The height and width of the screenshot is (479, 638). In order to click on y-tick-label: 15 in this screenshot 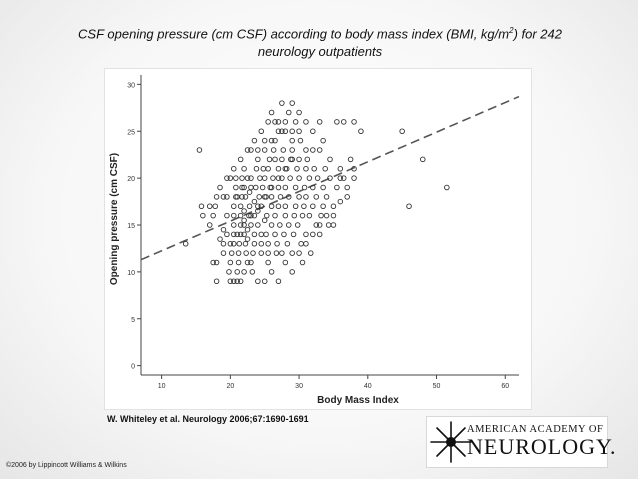, I will do `click(131, 226)`.